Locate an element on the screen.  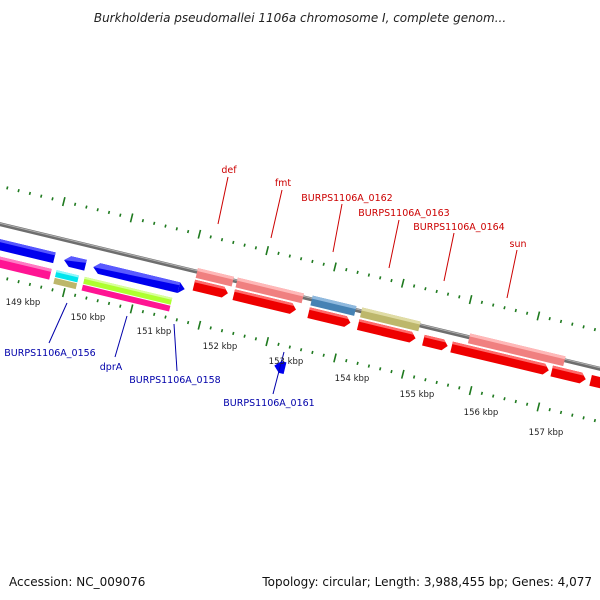
label-BURPS1106A_0163: BURPS1106A_0163 is located at coordinates (403, 213).